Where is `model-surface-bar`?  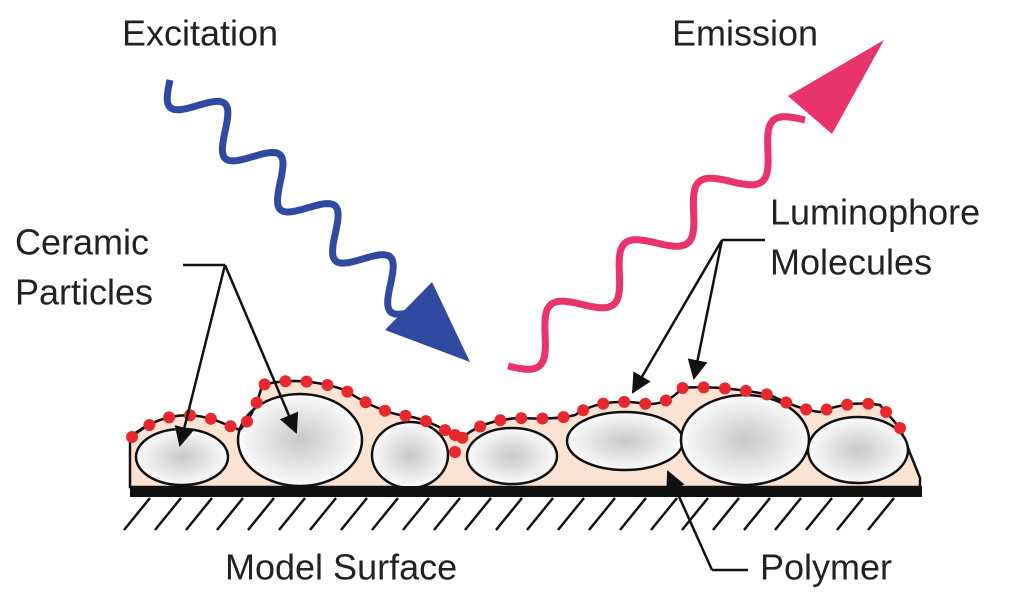
model-surface-bar is located at coordinates (526, 491).